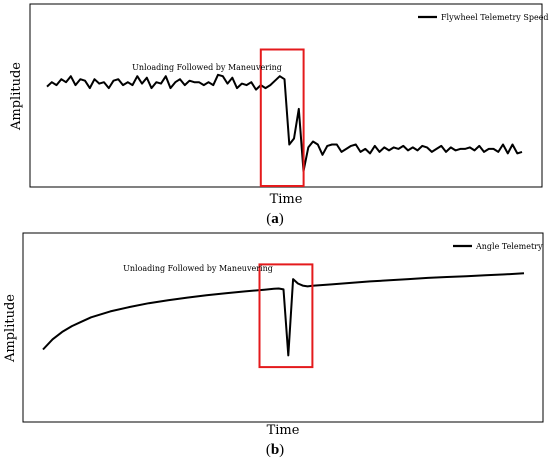 This screenshot has width=550, height=467. I want to click on panel-b-xlabel: Time, so click(283, 430).